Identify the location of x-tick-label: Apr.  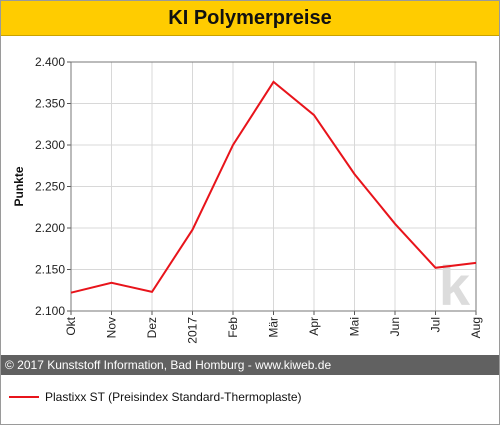
(314, 326).